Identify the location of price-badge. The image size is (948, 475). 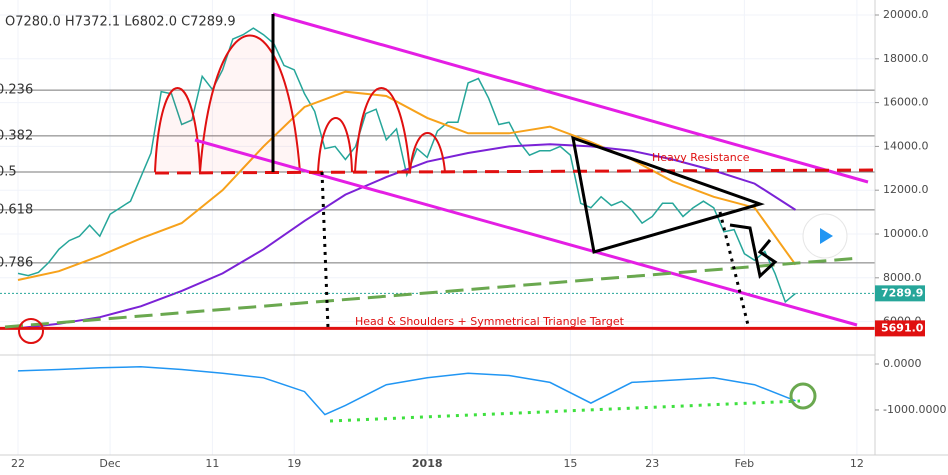
(900, 293).